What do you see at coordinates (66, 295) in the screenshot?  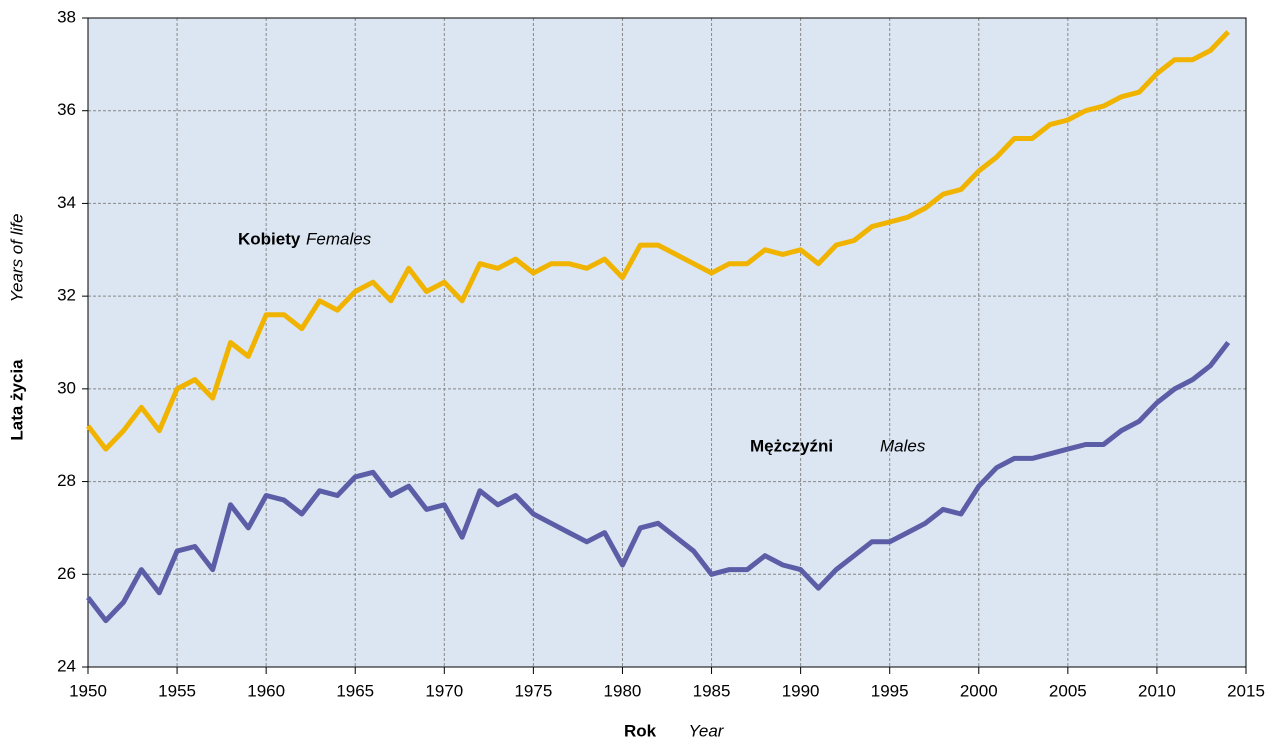 I see `y-tick-label: 32` at bounding box center [66, 295].